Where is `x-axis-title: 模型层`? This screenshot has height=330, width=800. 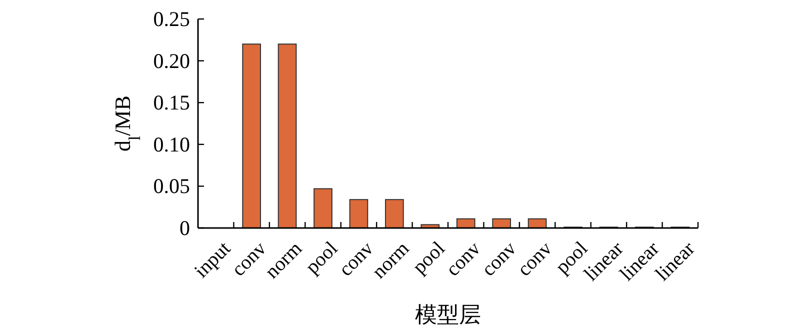 x-axis-title: 模型层 is located at coordinates (448, 314).